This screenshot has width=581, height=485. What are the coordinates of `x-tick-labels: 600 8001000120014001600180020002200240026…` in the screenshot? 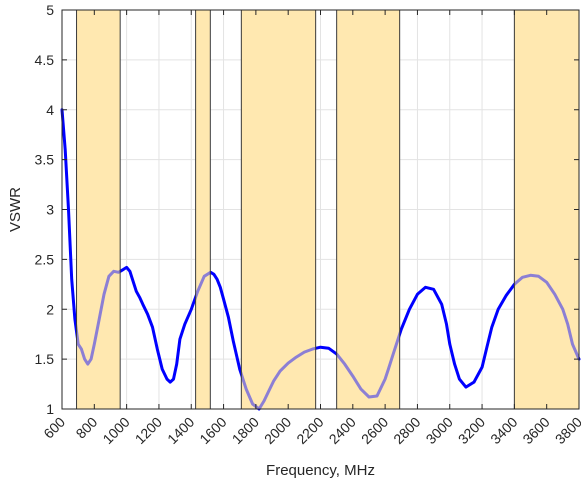 It's located at (310, 430).